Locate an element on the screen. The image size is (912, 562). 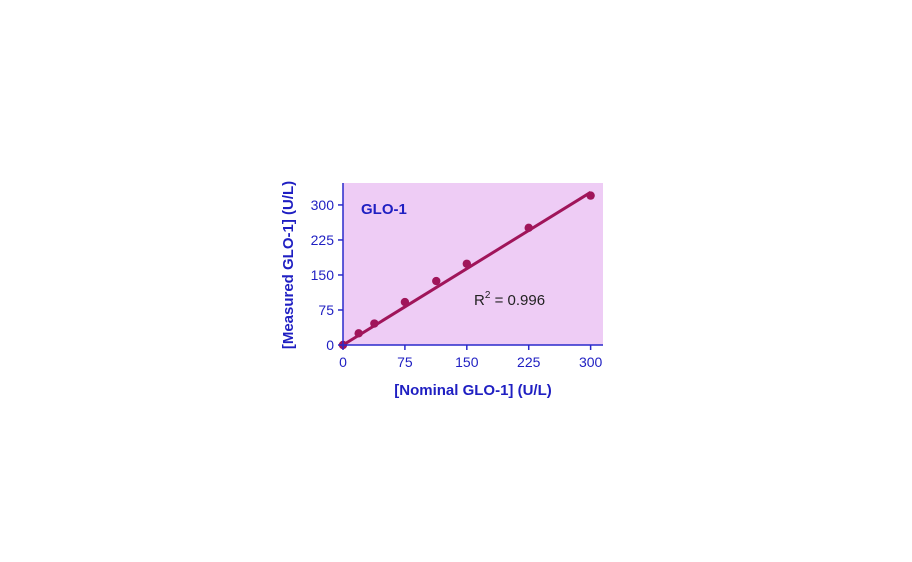
r-squared-value: = 0.996 is located at coordinates (517, 300).